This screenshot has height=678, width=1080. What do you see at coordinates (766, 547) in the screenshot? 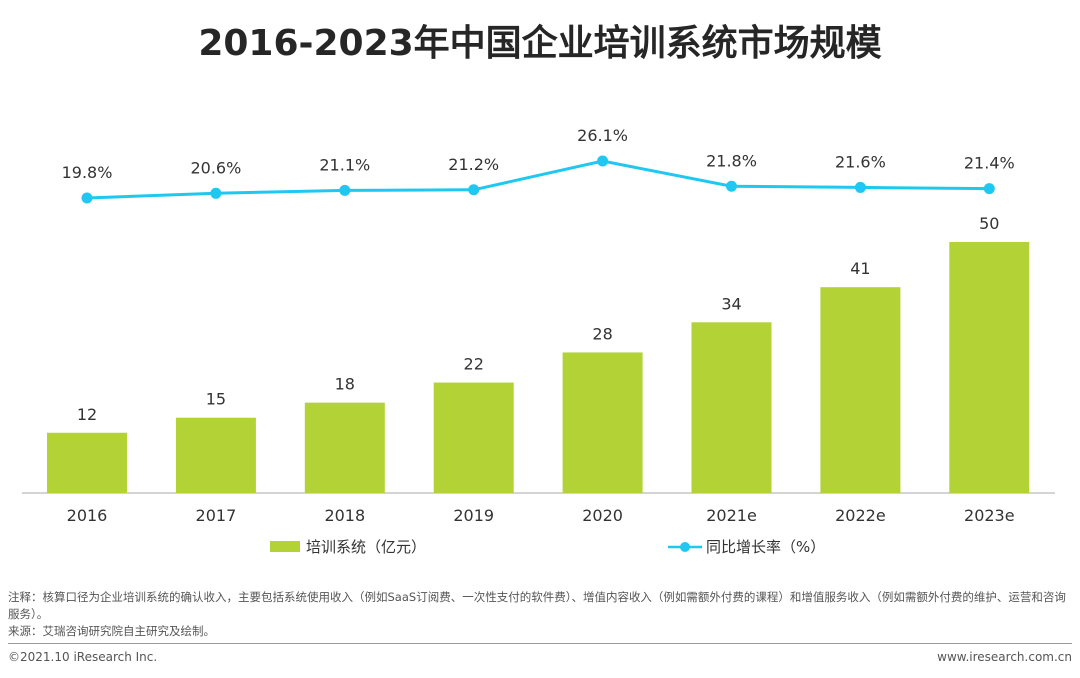
I see `legend-line-label: 同比增长率（%）` at bounding box center [766, 547].